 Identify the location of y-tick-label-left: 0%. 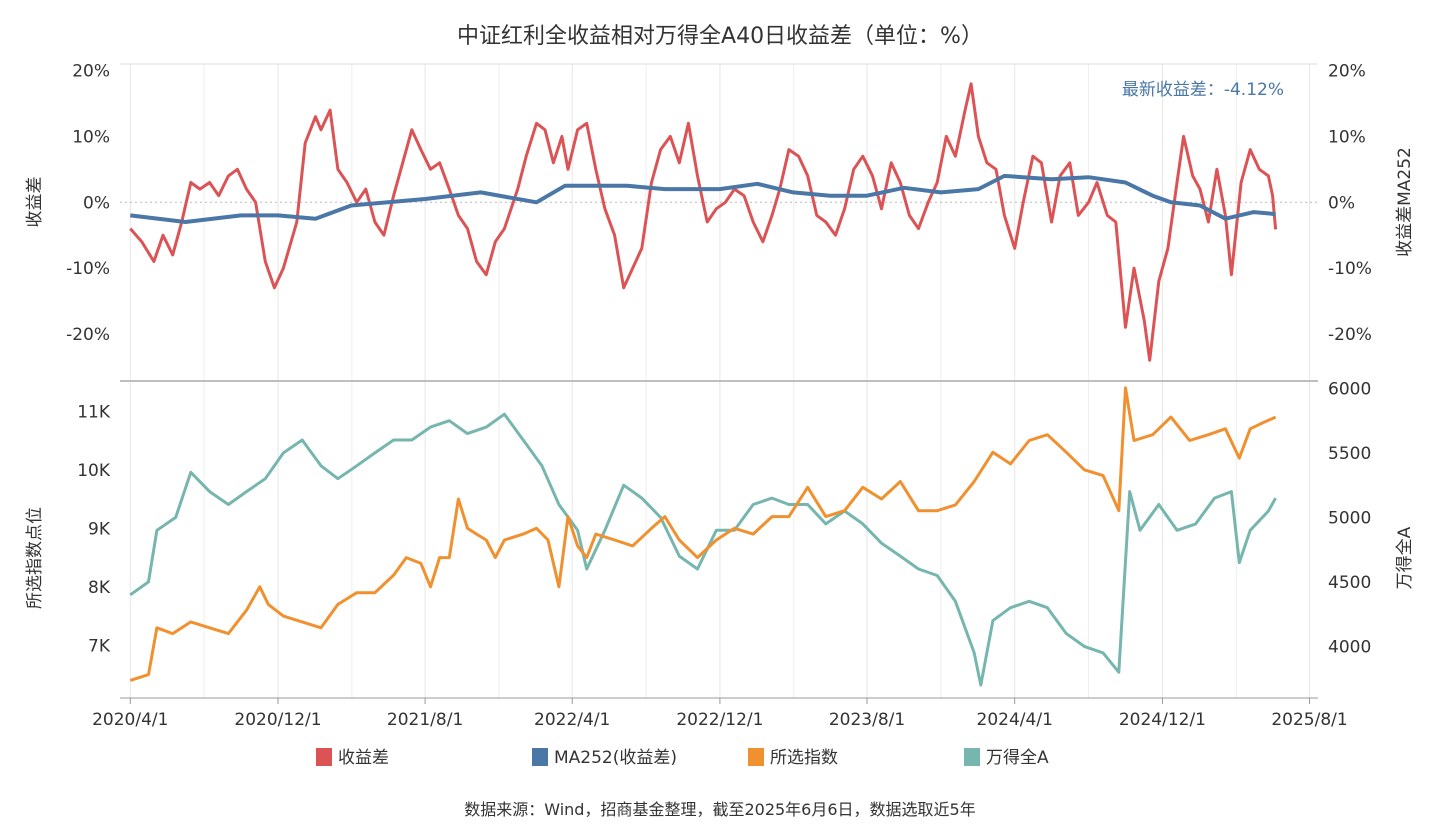
(96, 203).